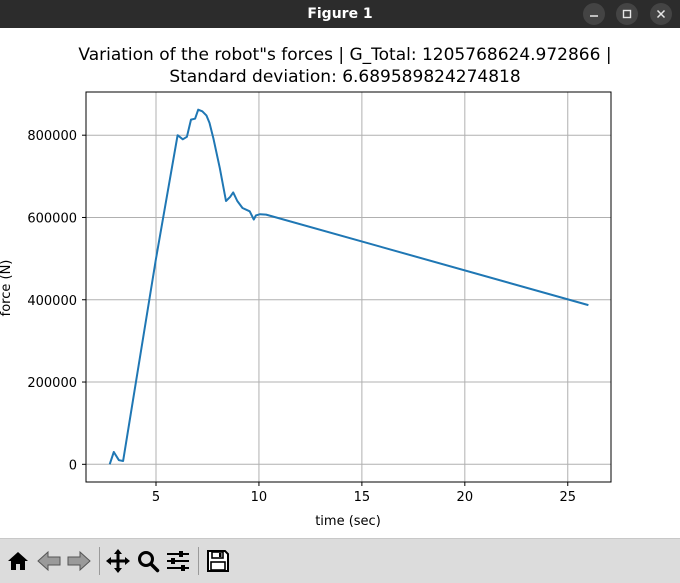 The image size is (680, 583). I want to click on magnifier-icon, so click(149, 562).